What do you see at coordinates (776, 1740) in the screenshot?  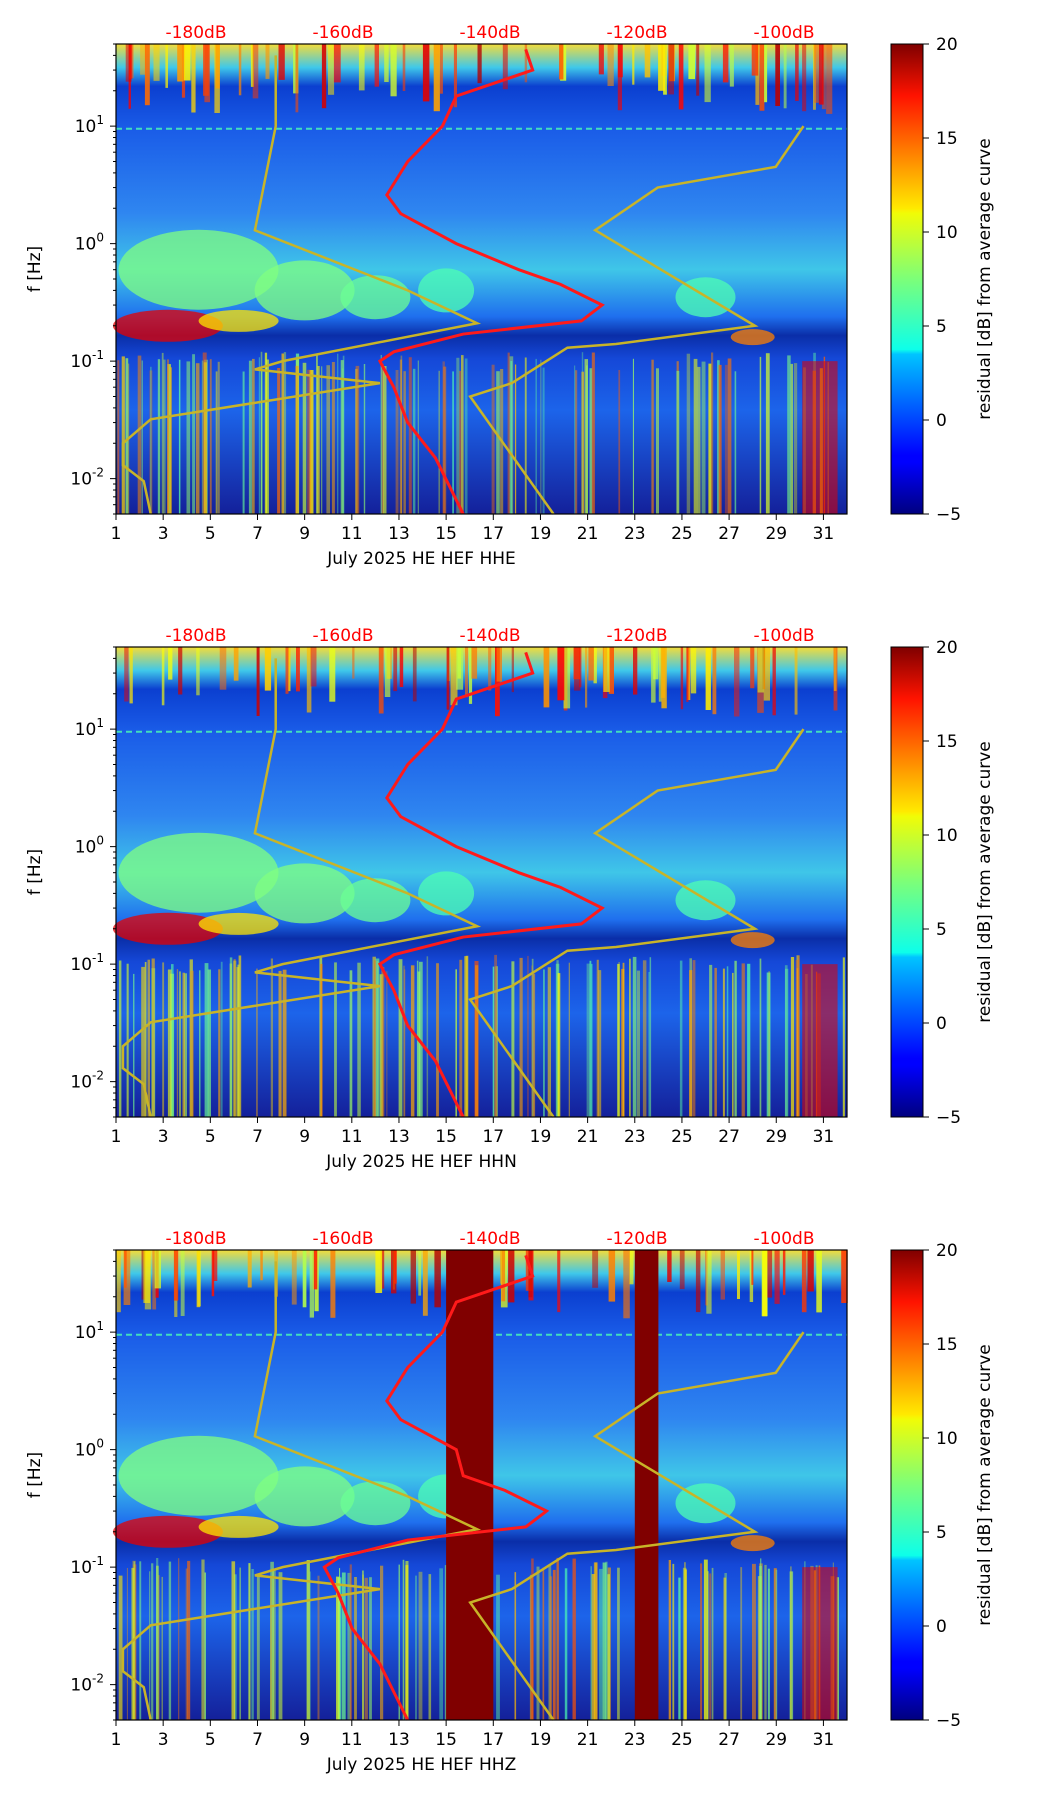 I see `x-tick-label: 29` at bounding box center [776, 1740].